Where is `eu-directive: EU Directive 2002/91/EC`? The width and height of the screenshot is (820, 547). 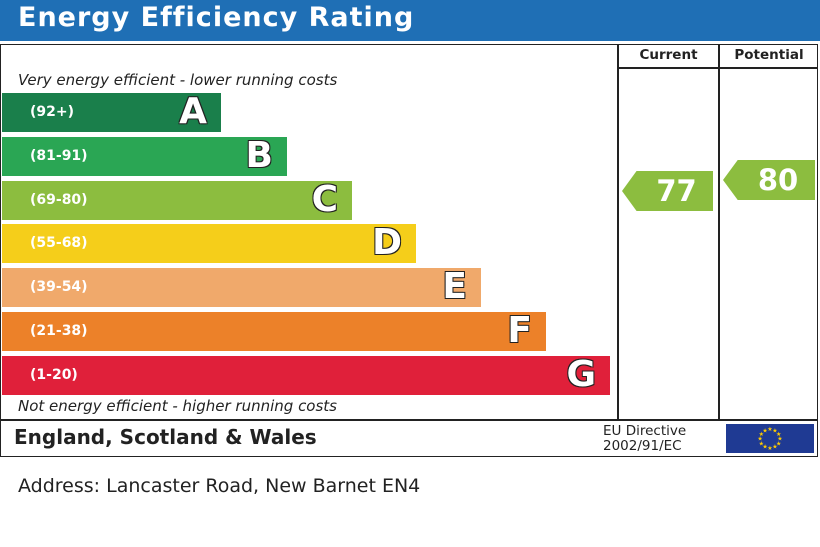
eu-directive: EU Directive 2002/91/EC is located at coordinates (644, 439).